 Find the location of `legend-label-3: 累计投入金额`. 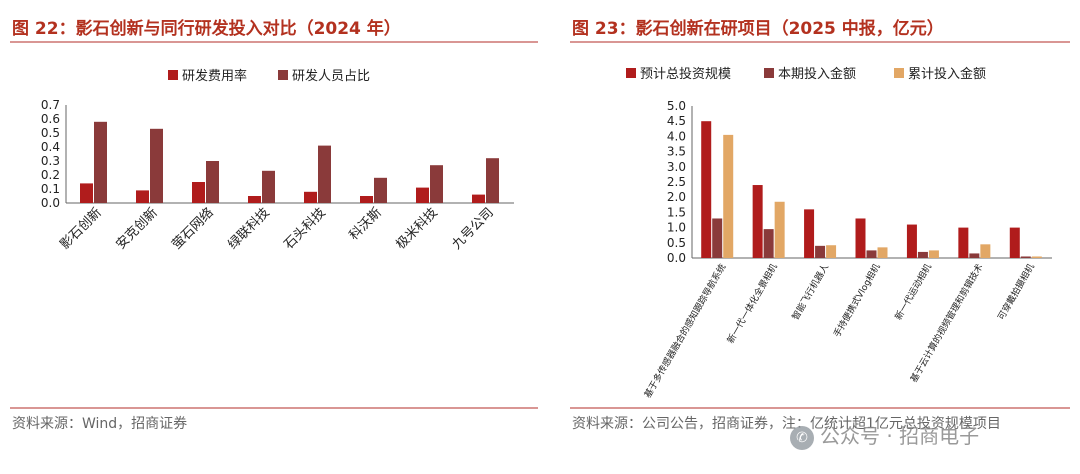

legend-label-3: 累计投入金额 is located at coordinates (947, 74).